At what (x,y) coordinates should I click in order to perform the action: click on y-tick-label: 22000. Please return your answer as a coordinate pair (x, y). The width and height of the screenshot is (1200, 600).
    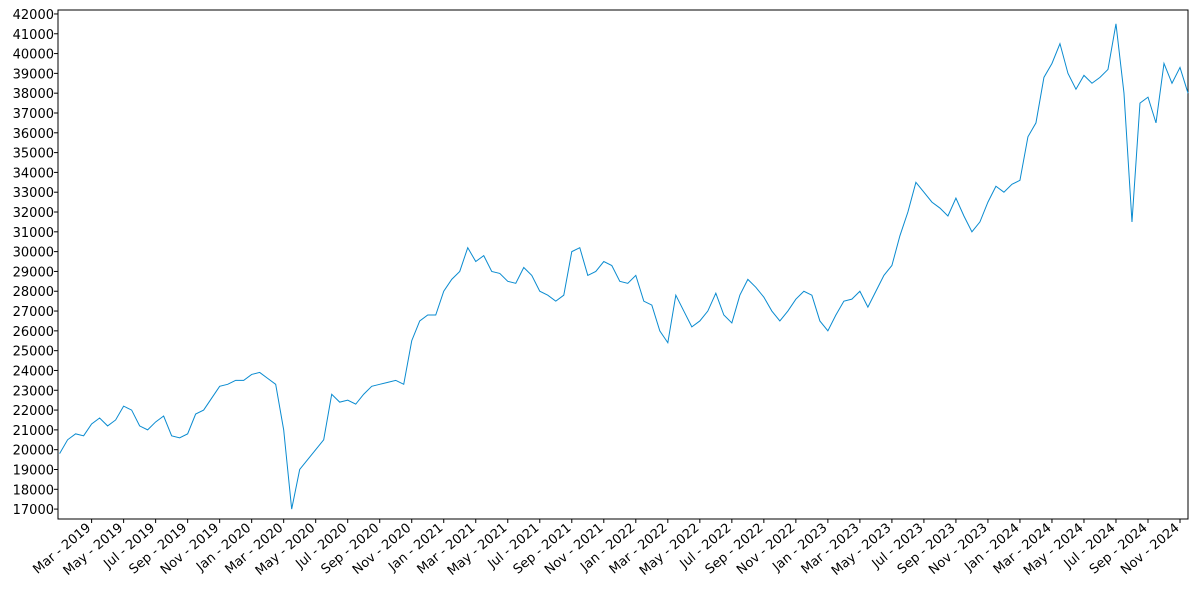
    Looking at the image, I should click on (33, 411).